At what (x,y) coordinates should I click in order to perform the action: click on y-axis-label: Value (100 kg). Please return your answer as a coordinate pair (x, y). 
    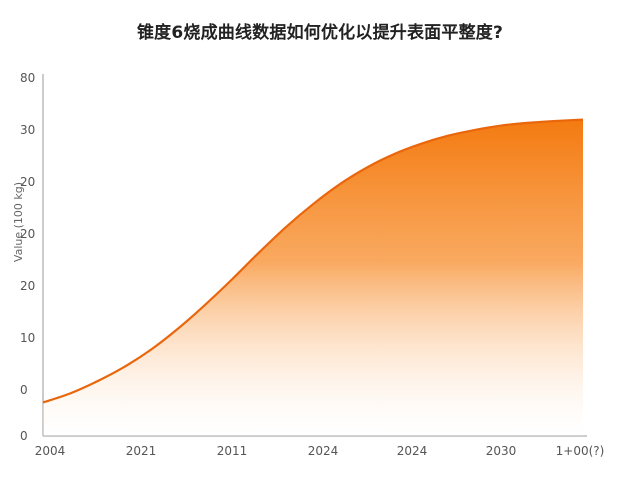
    Looking at the image, I should click on (18, 222).